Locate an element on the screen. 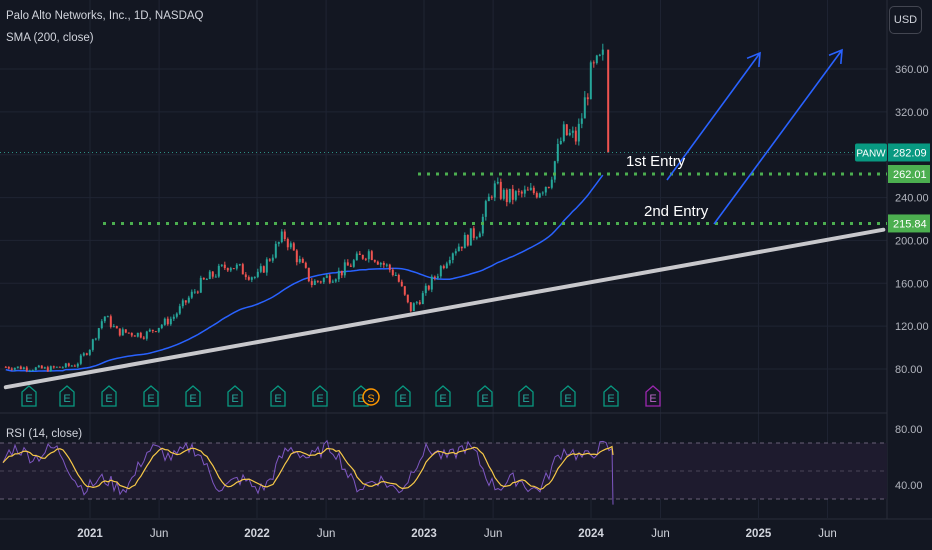 This screenshot has height=550, width=932. sma-legend: SMA (200, close) is located at coordinates (50, 38).